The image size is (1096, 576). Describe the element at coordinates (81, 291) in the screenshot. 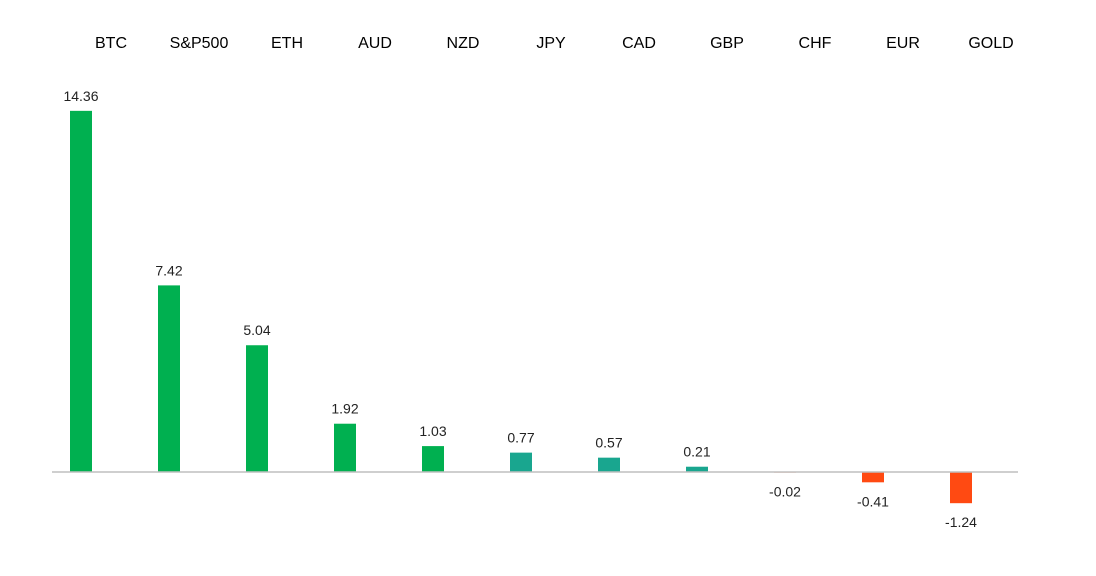

I see `bar-btc` at that location.